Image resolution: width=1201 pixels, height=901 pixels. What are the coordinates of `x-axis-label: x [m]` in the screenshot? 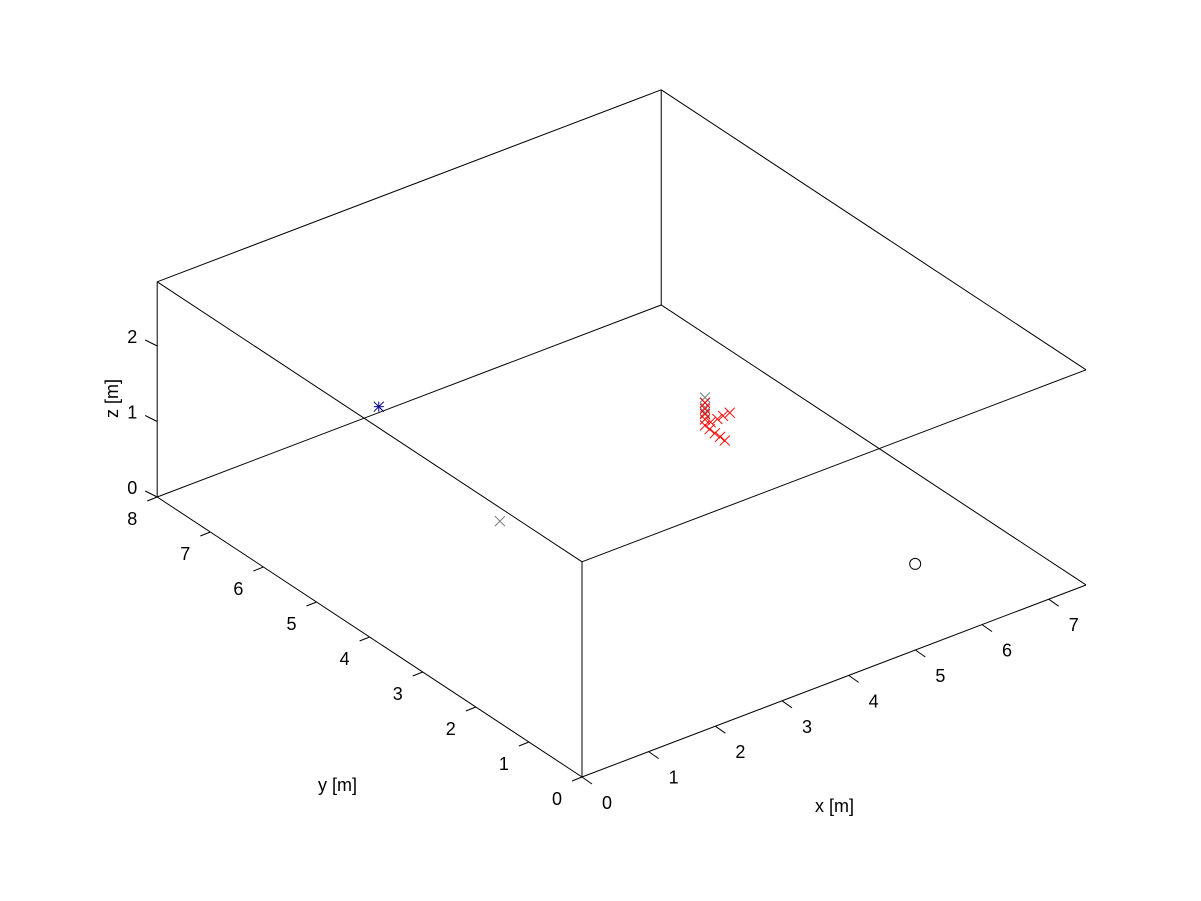 It's located at (834, 806).